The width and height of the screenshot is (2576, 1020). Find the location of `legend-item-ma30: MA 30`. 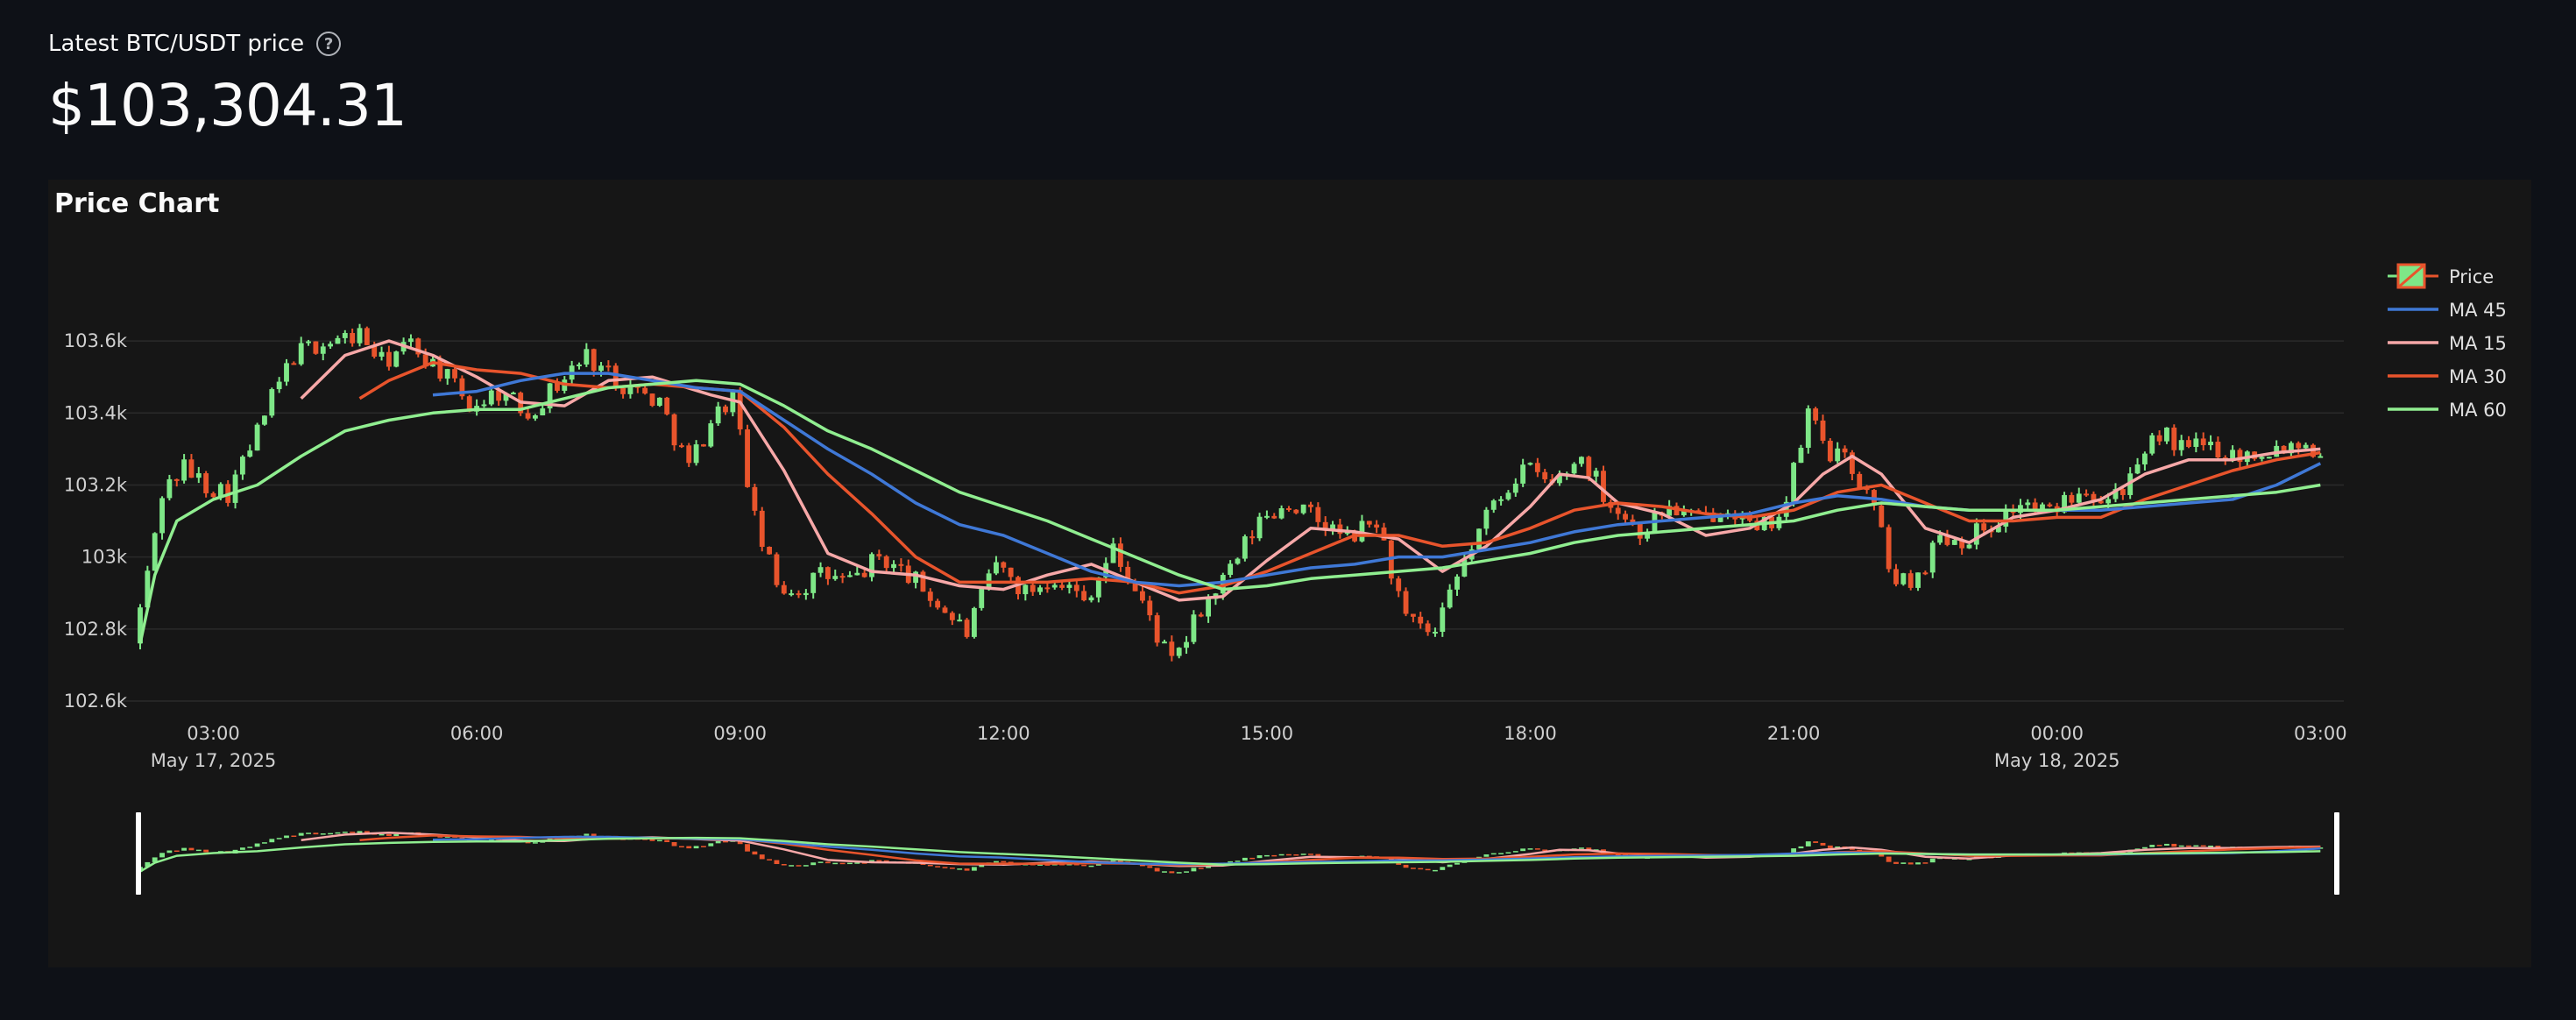

legend-item-ma30: MA 30 is located at coordinates (2447, 376).